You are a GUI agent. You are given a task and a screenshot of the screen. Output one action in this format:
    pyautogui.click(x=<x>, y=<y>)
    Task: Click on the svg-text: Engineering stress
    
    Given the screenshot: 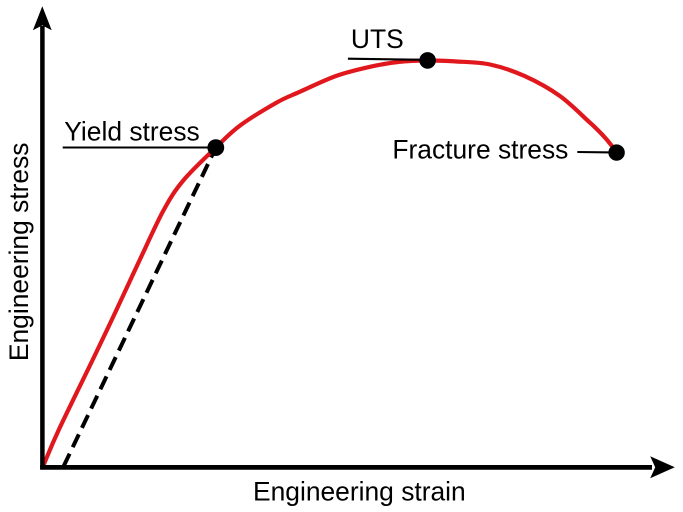 What is the action you would take?
    pyautogui.click(x=19, y=252)
    